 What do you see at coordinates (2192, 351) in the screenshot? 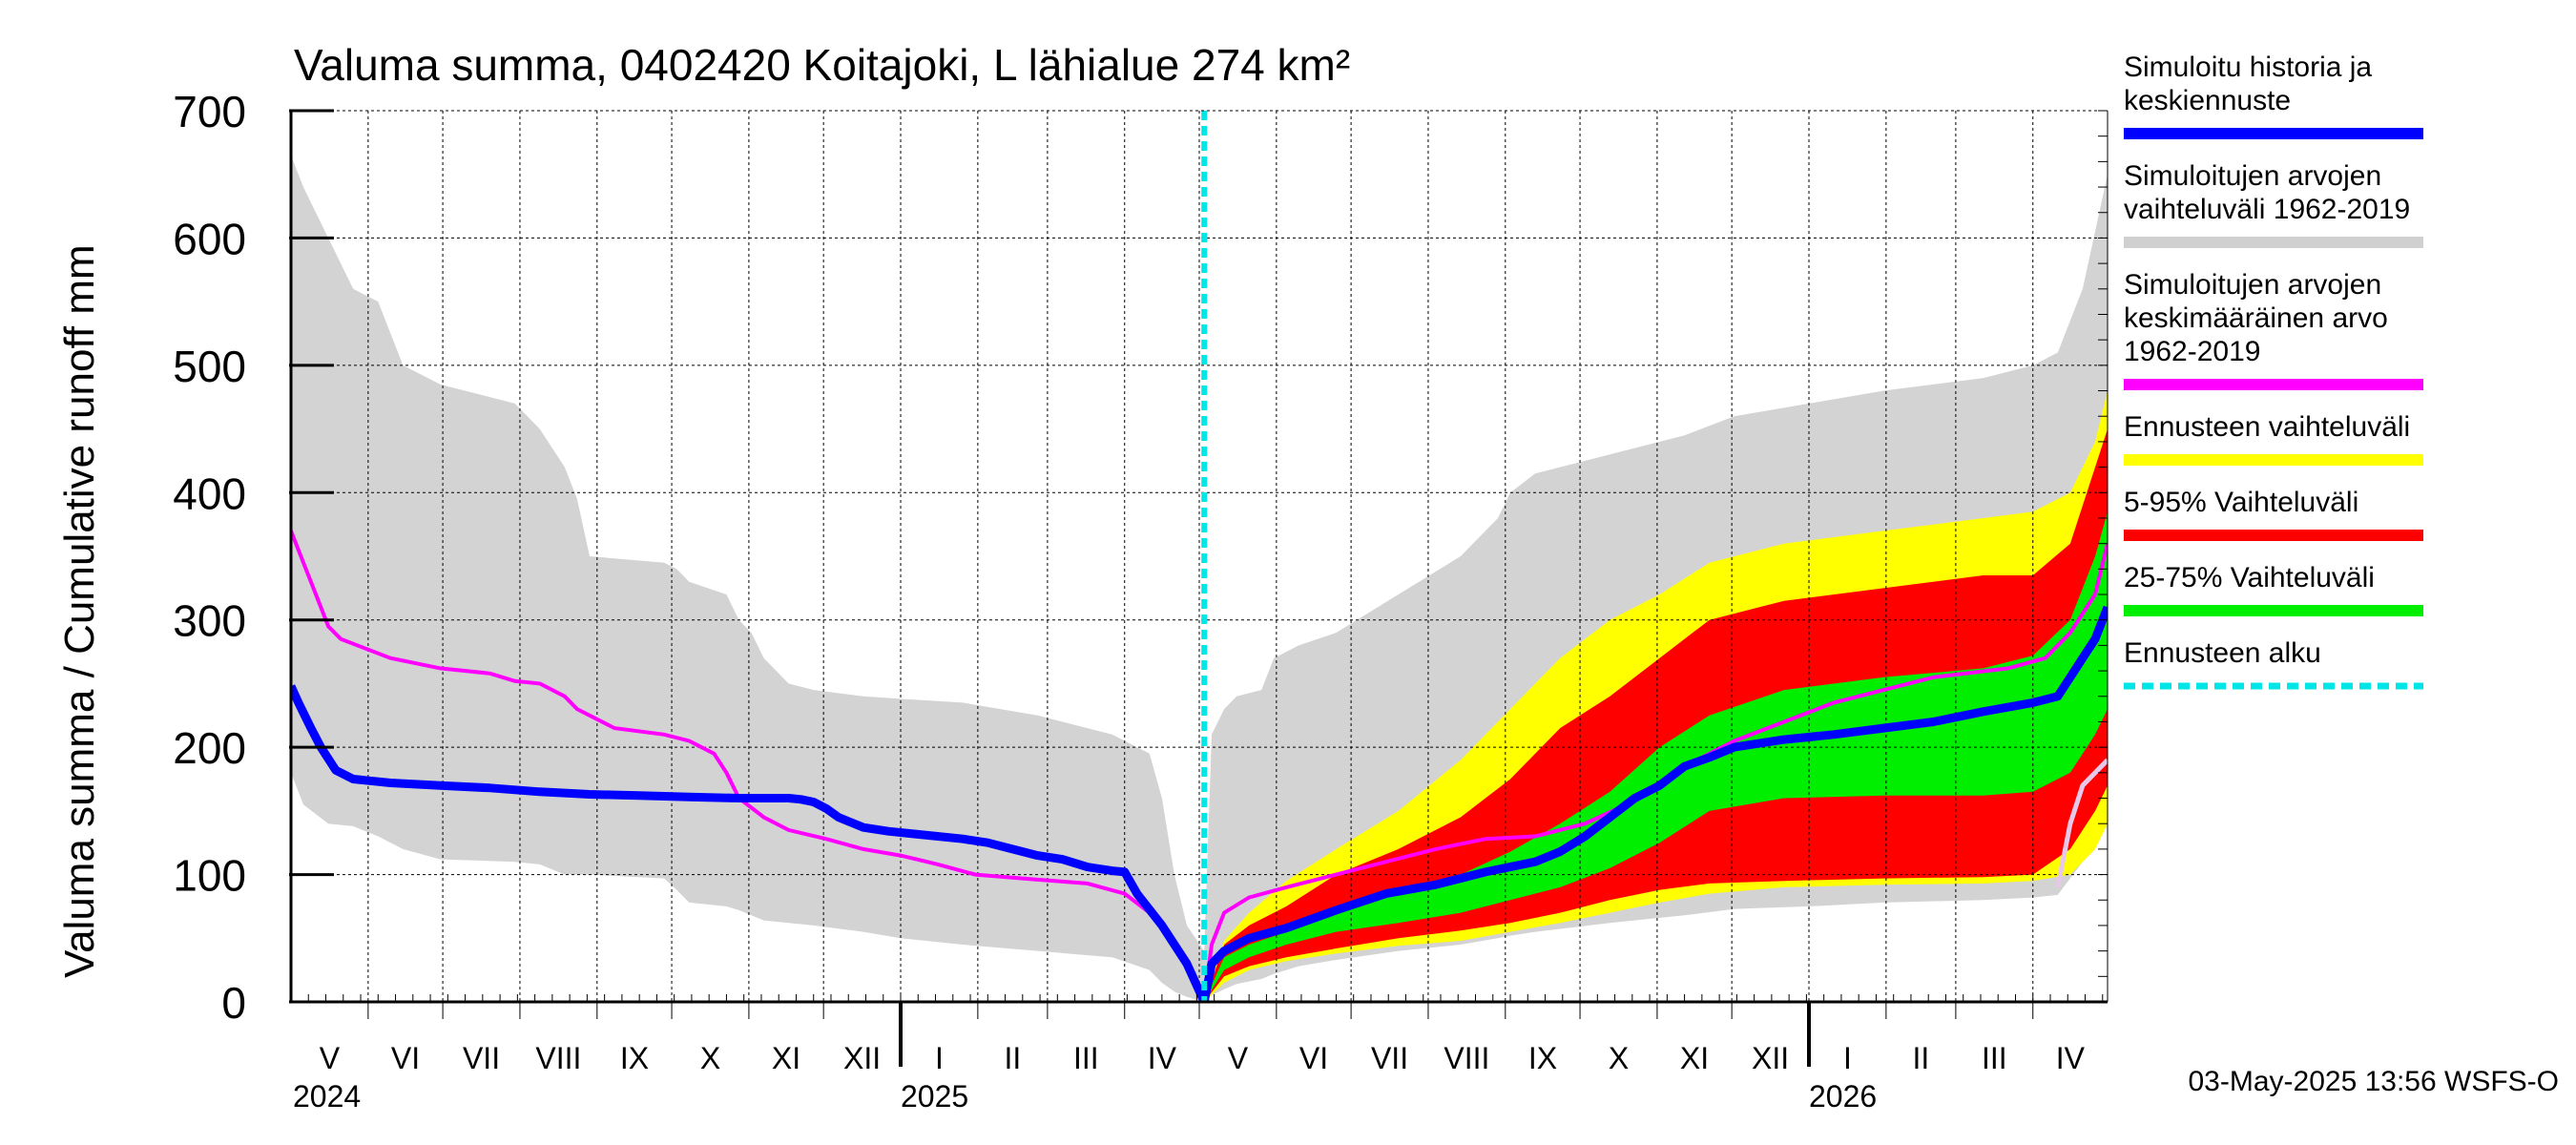
I see `legend-text-mean: 1962-2019` at bounding box center [2192, 351].